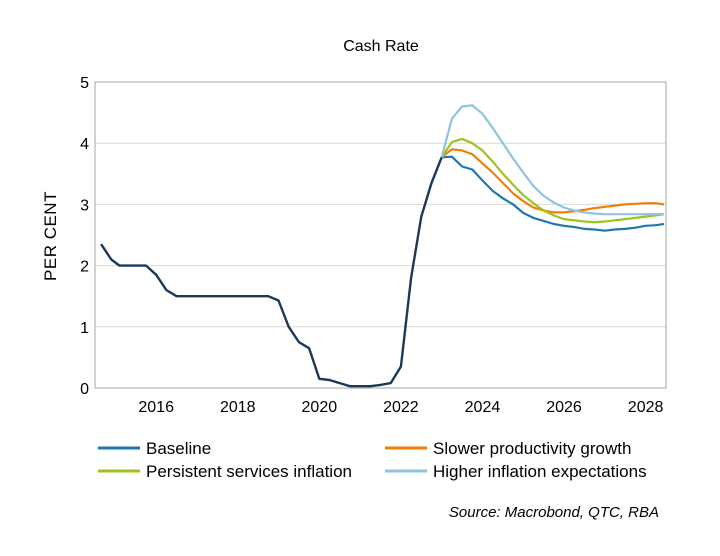 This screenshot has height=556, width=720. I want to click on chart-title: Cash Rate, so click(381, 46).